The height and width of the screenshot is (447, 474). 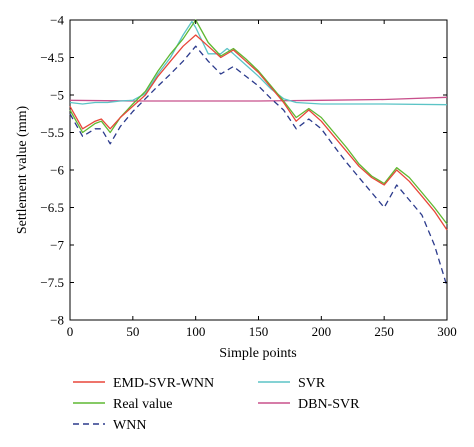 What do you see at coordinates (57, 170) in the screenshot?
I see `y-tick-label: −6` at bounding box center [57, 170].